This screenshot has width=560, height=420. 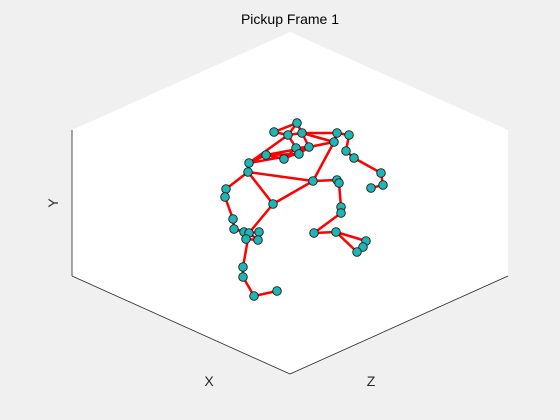 What do you see at coordinates (399, 325) in the screenshot?
I see `axis-line-z` at bounding box center [399, 325].